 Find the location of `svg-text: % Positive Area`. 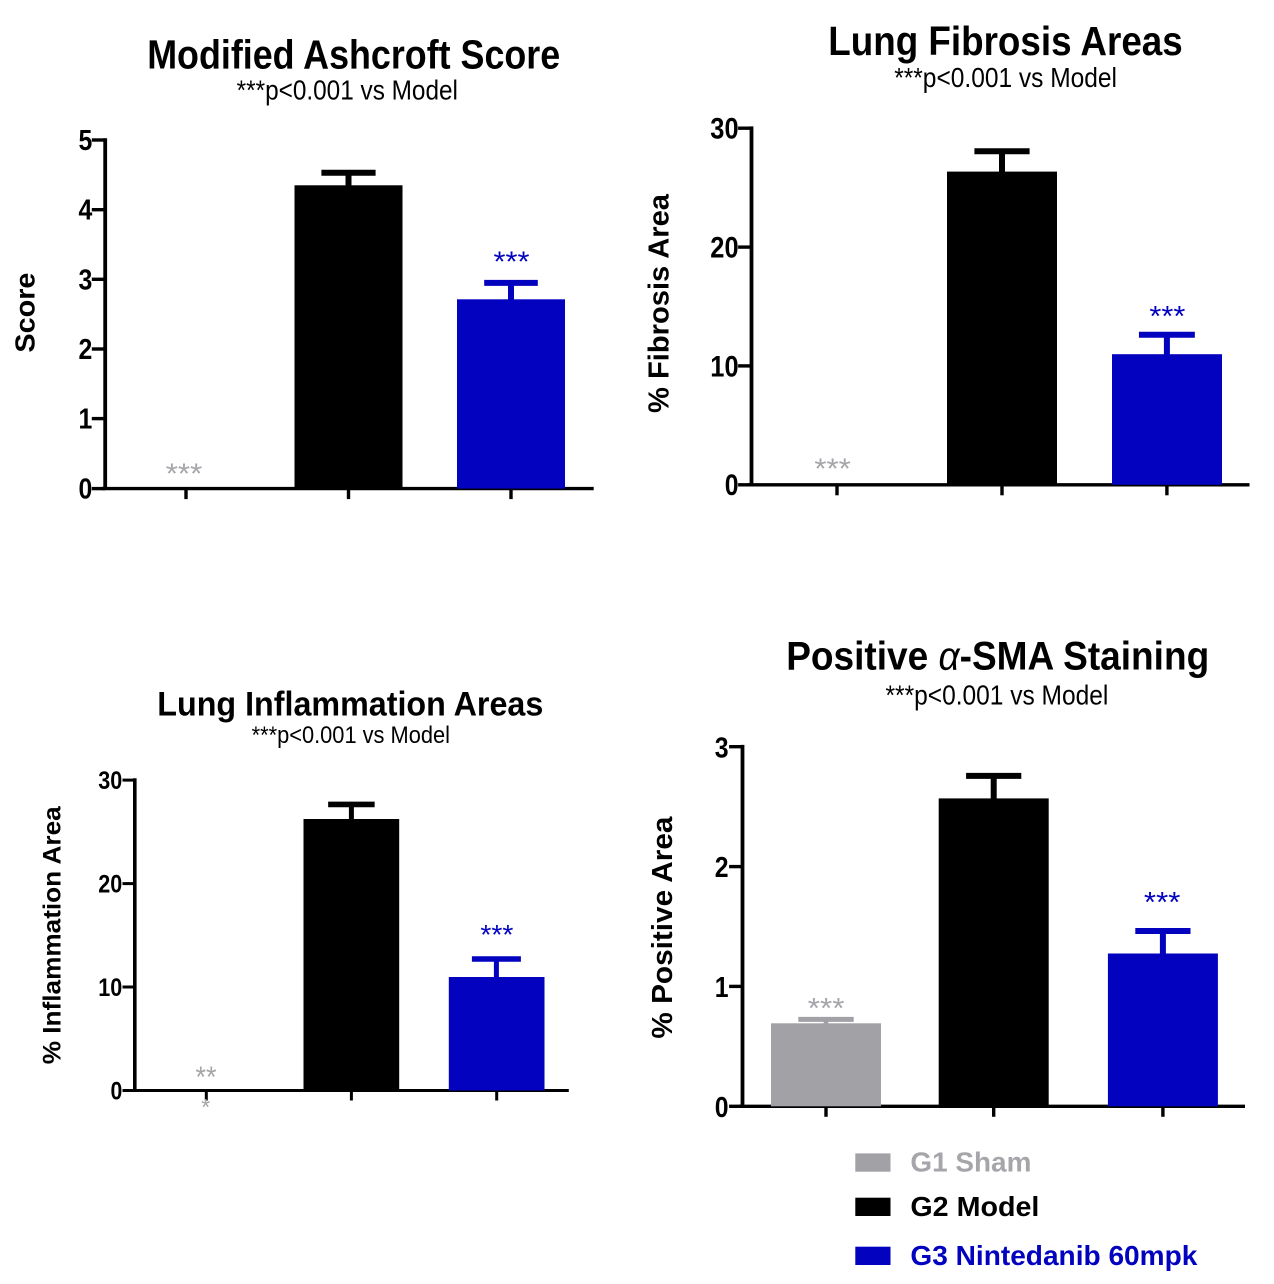

svg-text: % Positive Area is located at coordinates (662, 927).